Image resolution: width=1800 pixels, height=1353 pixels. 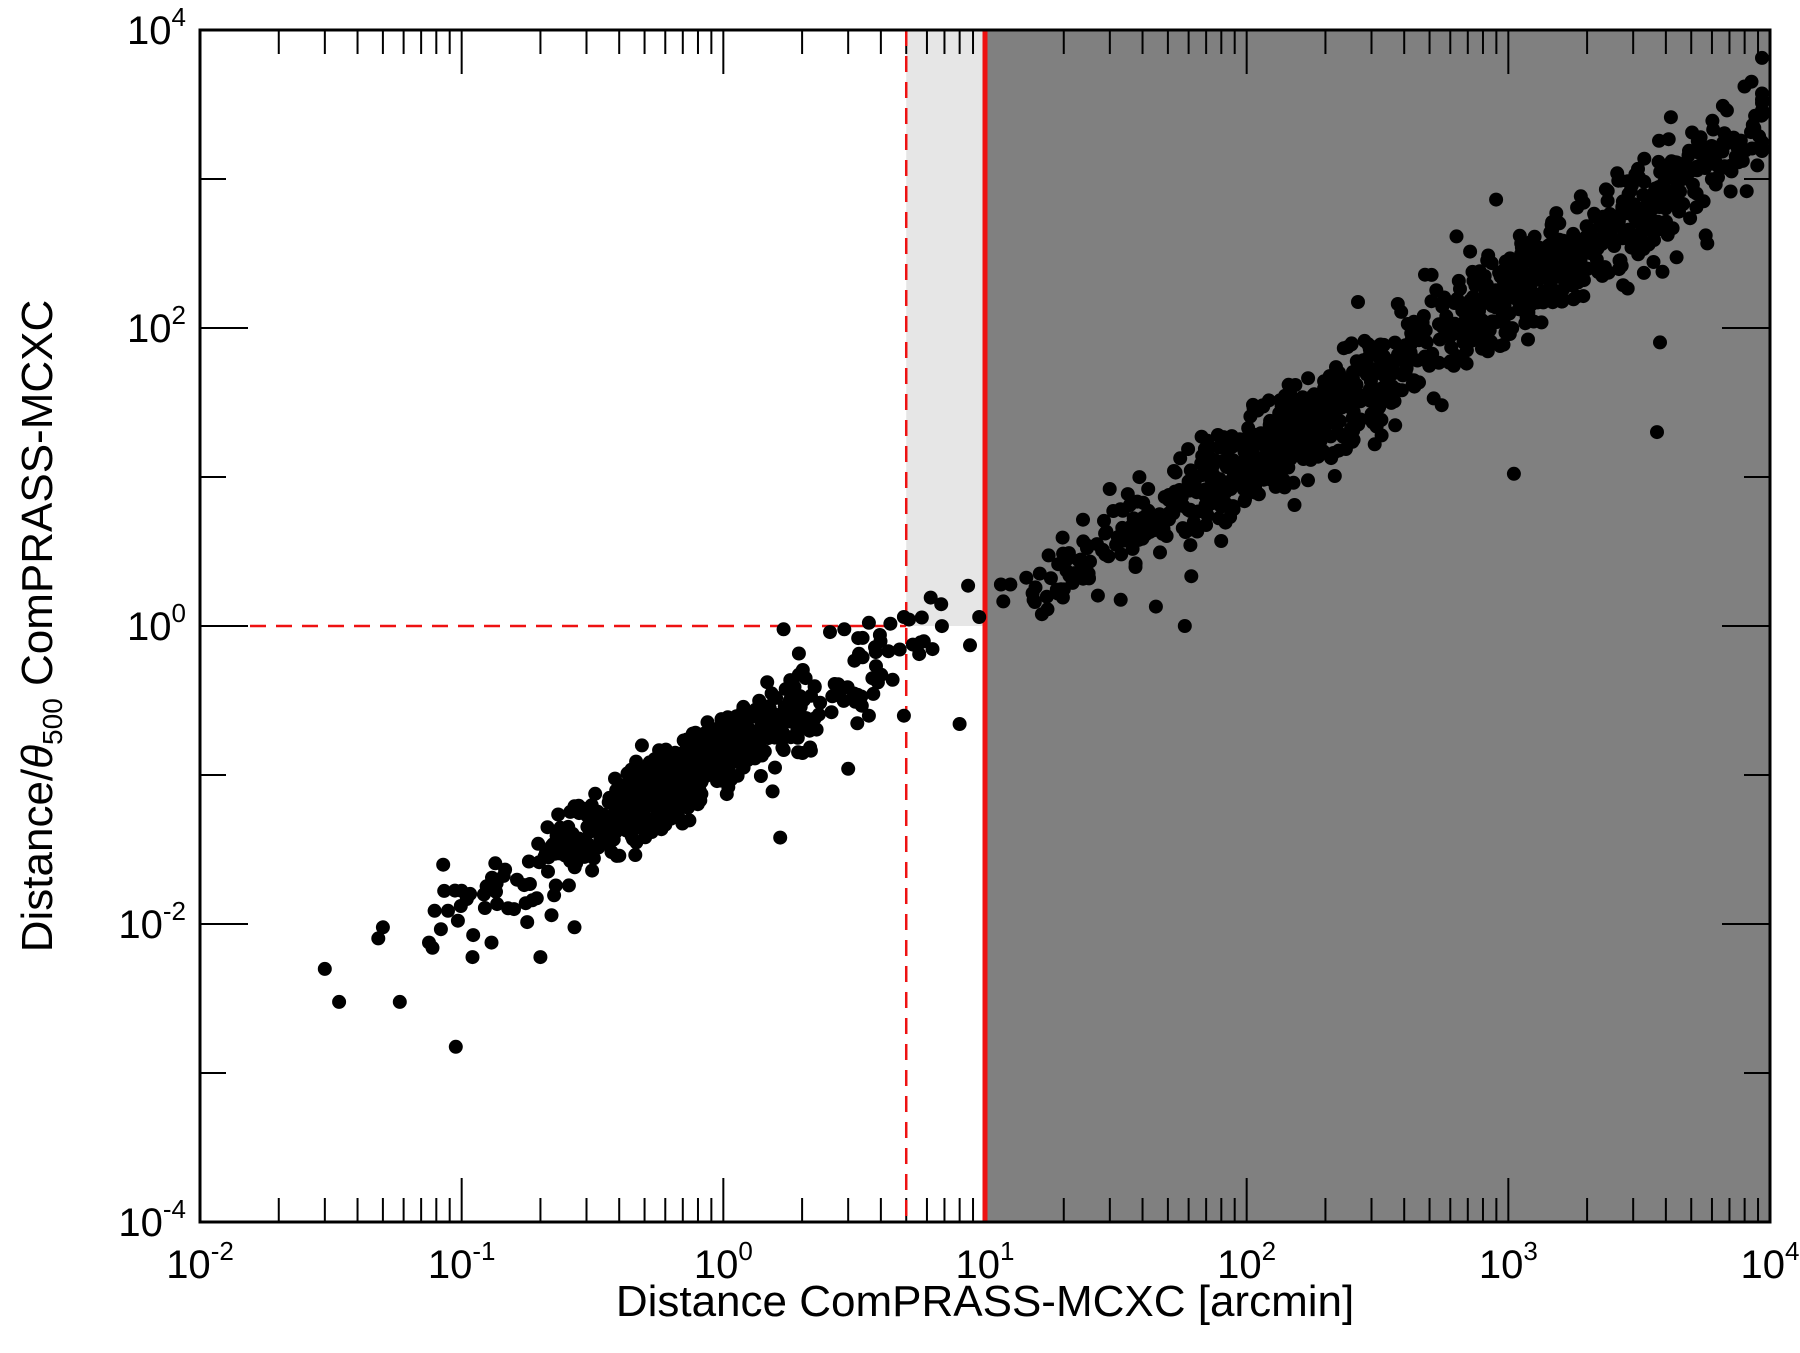 What do you see at coordinates (152, 1219) in the screenshot?
I see `y-tick-label: 10-4` at bounding box center [152, 1219].